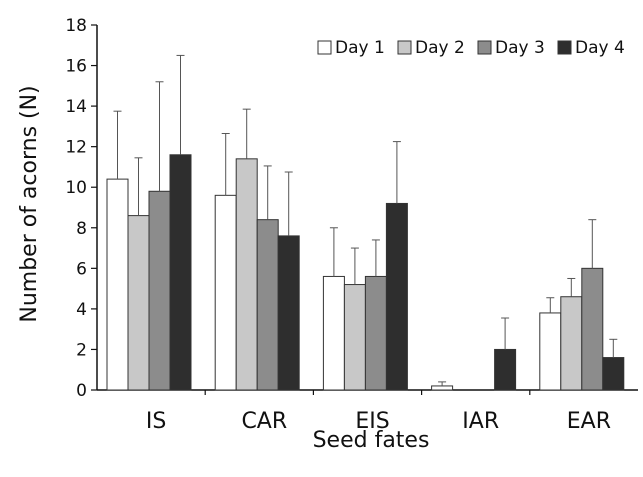 The width and height of the screenshot is (643, 477). What do you see at coordinates (29, 203) in the screenshot?
I see `y-axis-title: Number of acorns (N)` at bounding box center [29, 203].